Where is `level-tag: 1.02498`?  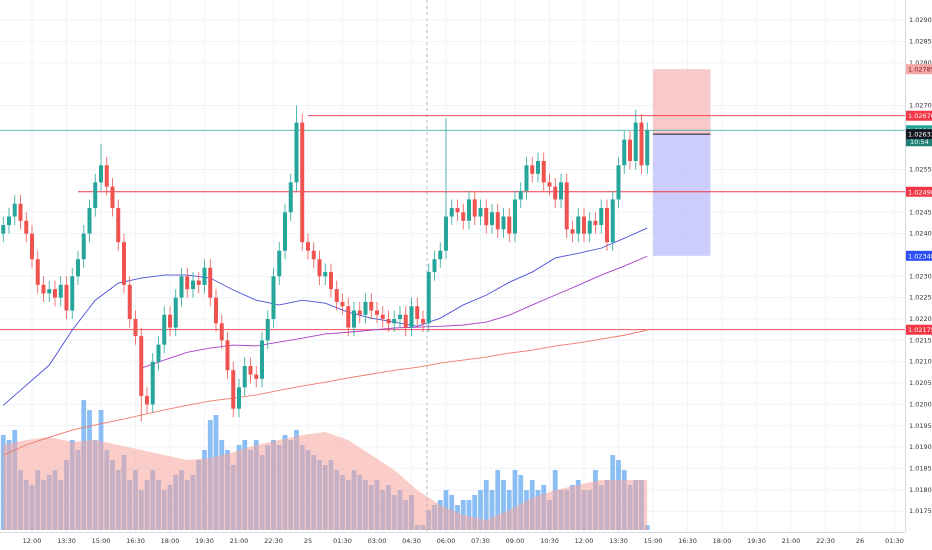
level-tag: 1.02498 is located at coordinates (920, 192).